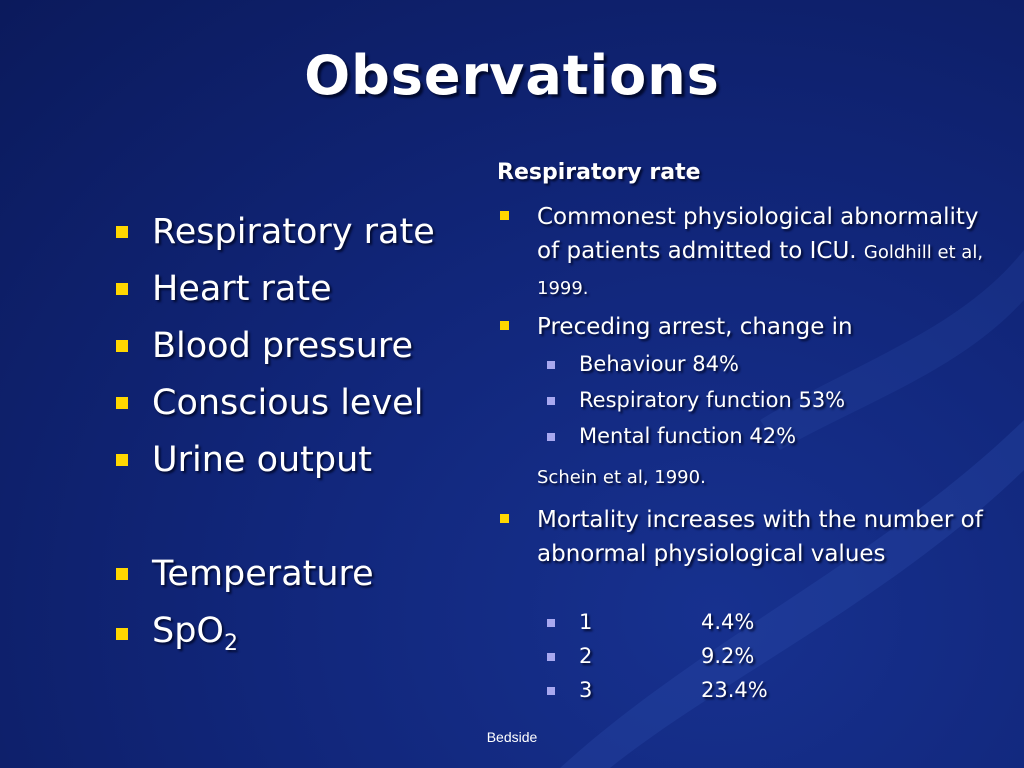  What do you see at coordinates (696, 400) in the screenshot?
I see `sub-list-item: Respiratory function 53%` at bounding box center [696, 400].